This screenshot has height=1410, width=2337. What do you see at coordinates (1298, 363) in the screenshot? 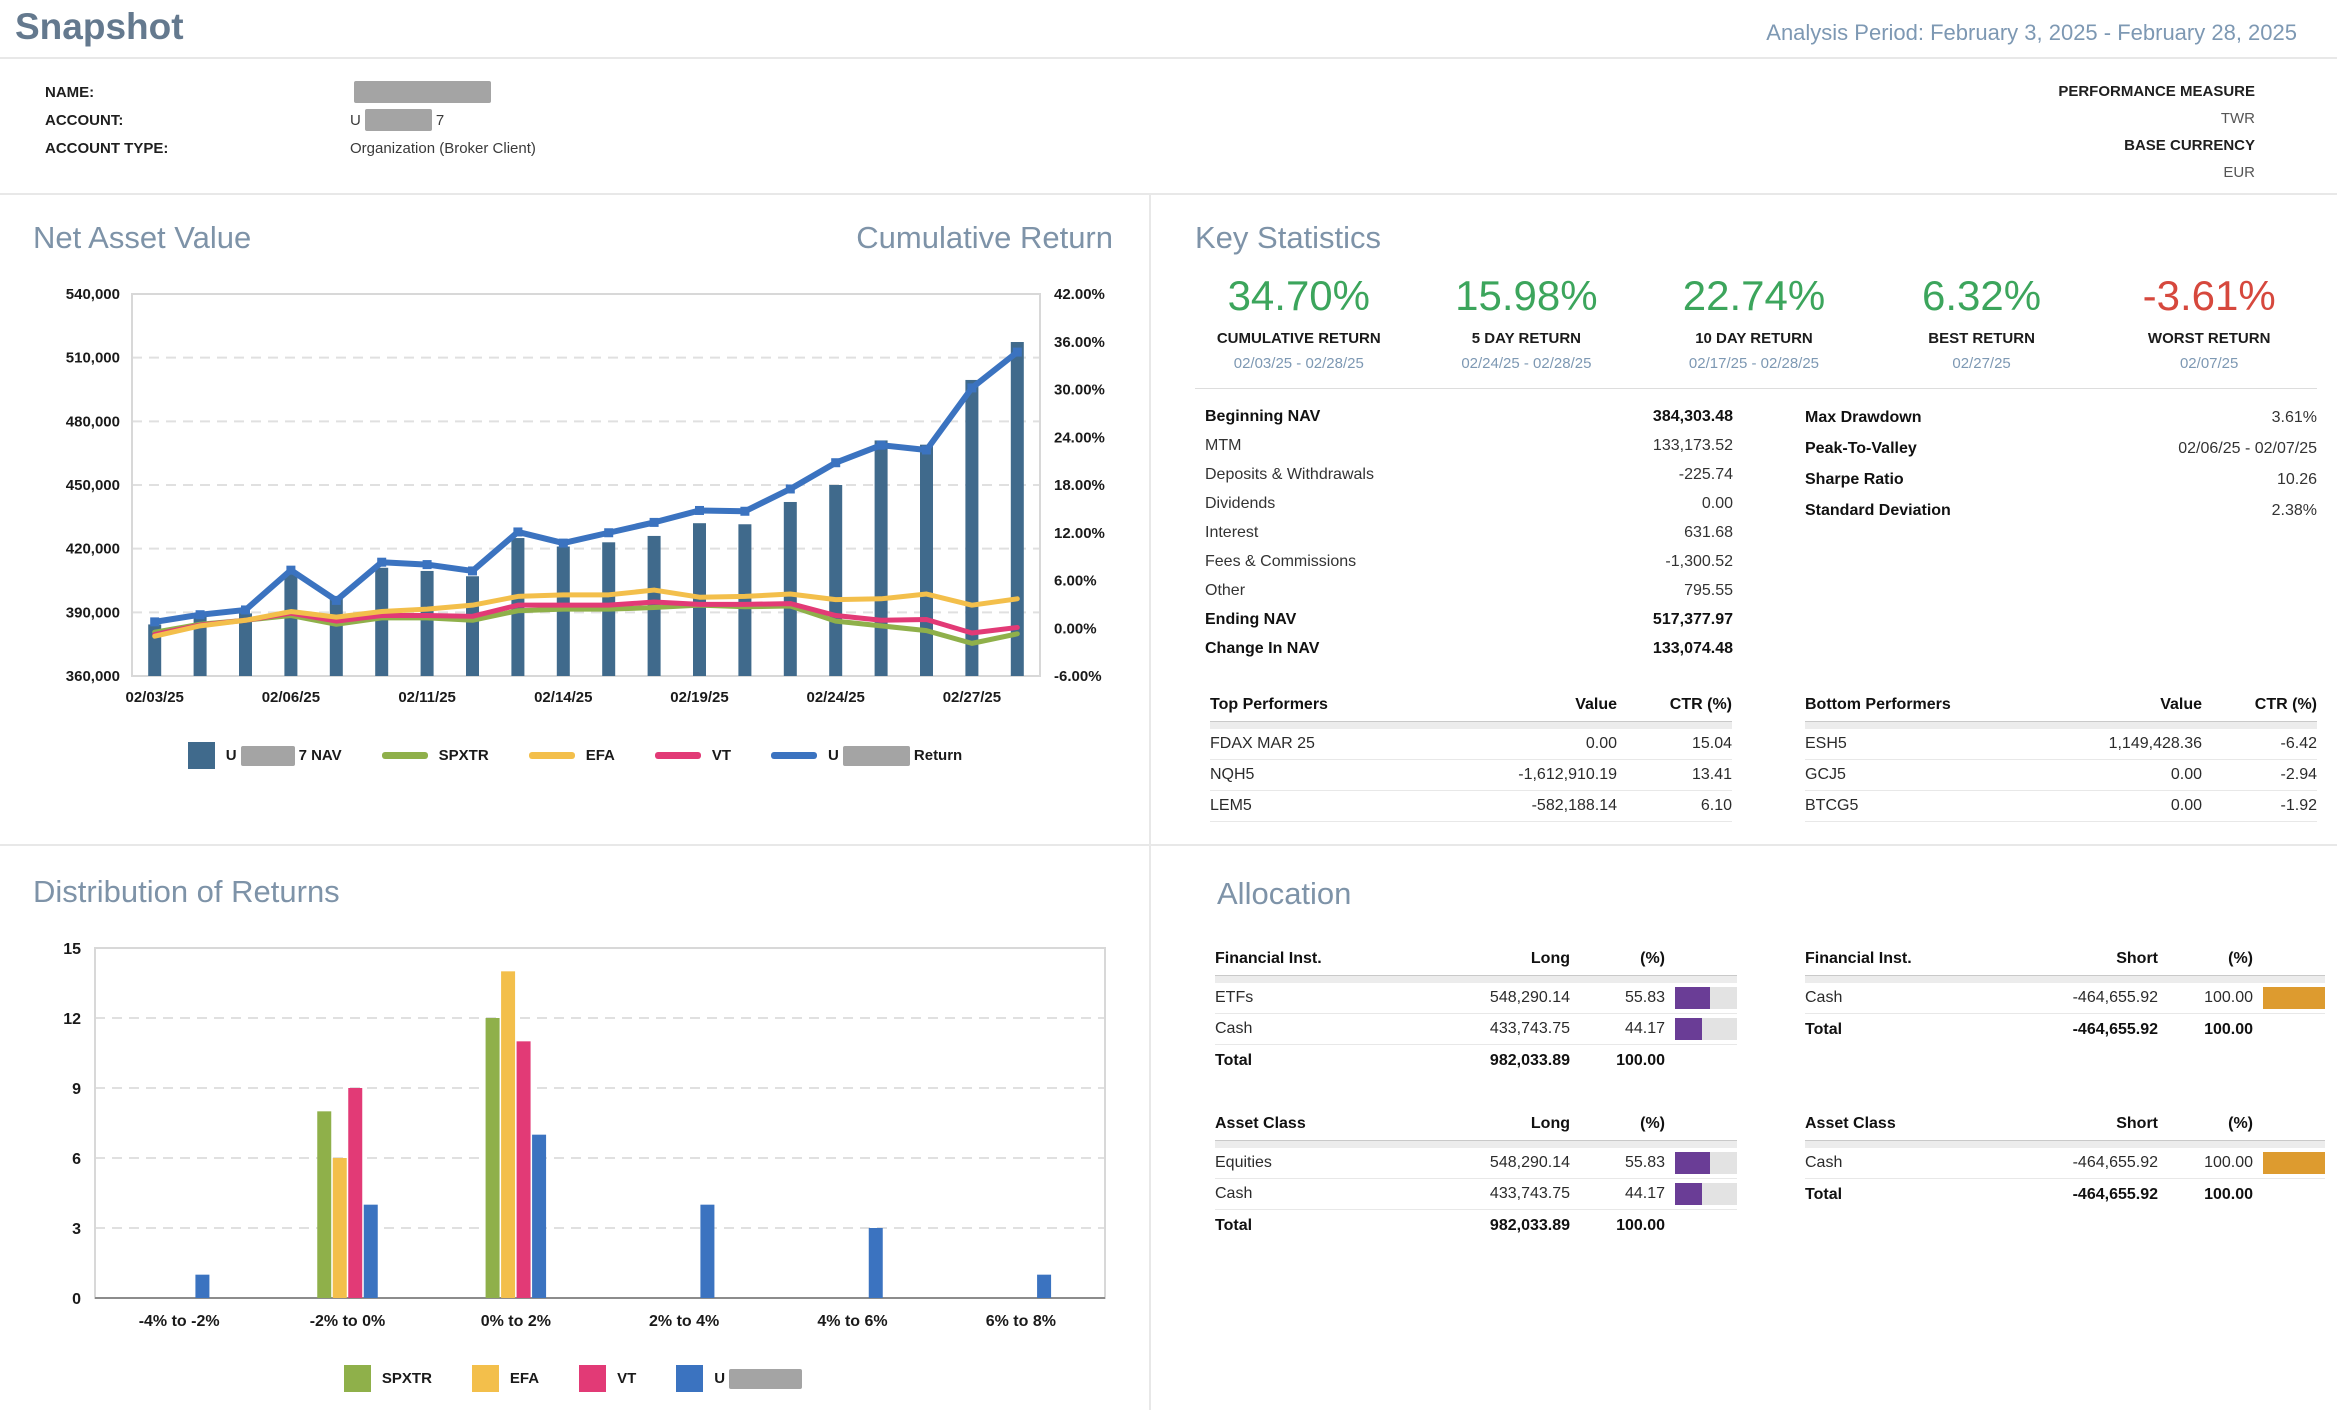
I see `stat-period: 02/03/25 - 02/28/25` at bounding box center [1298, 363].